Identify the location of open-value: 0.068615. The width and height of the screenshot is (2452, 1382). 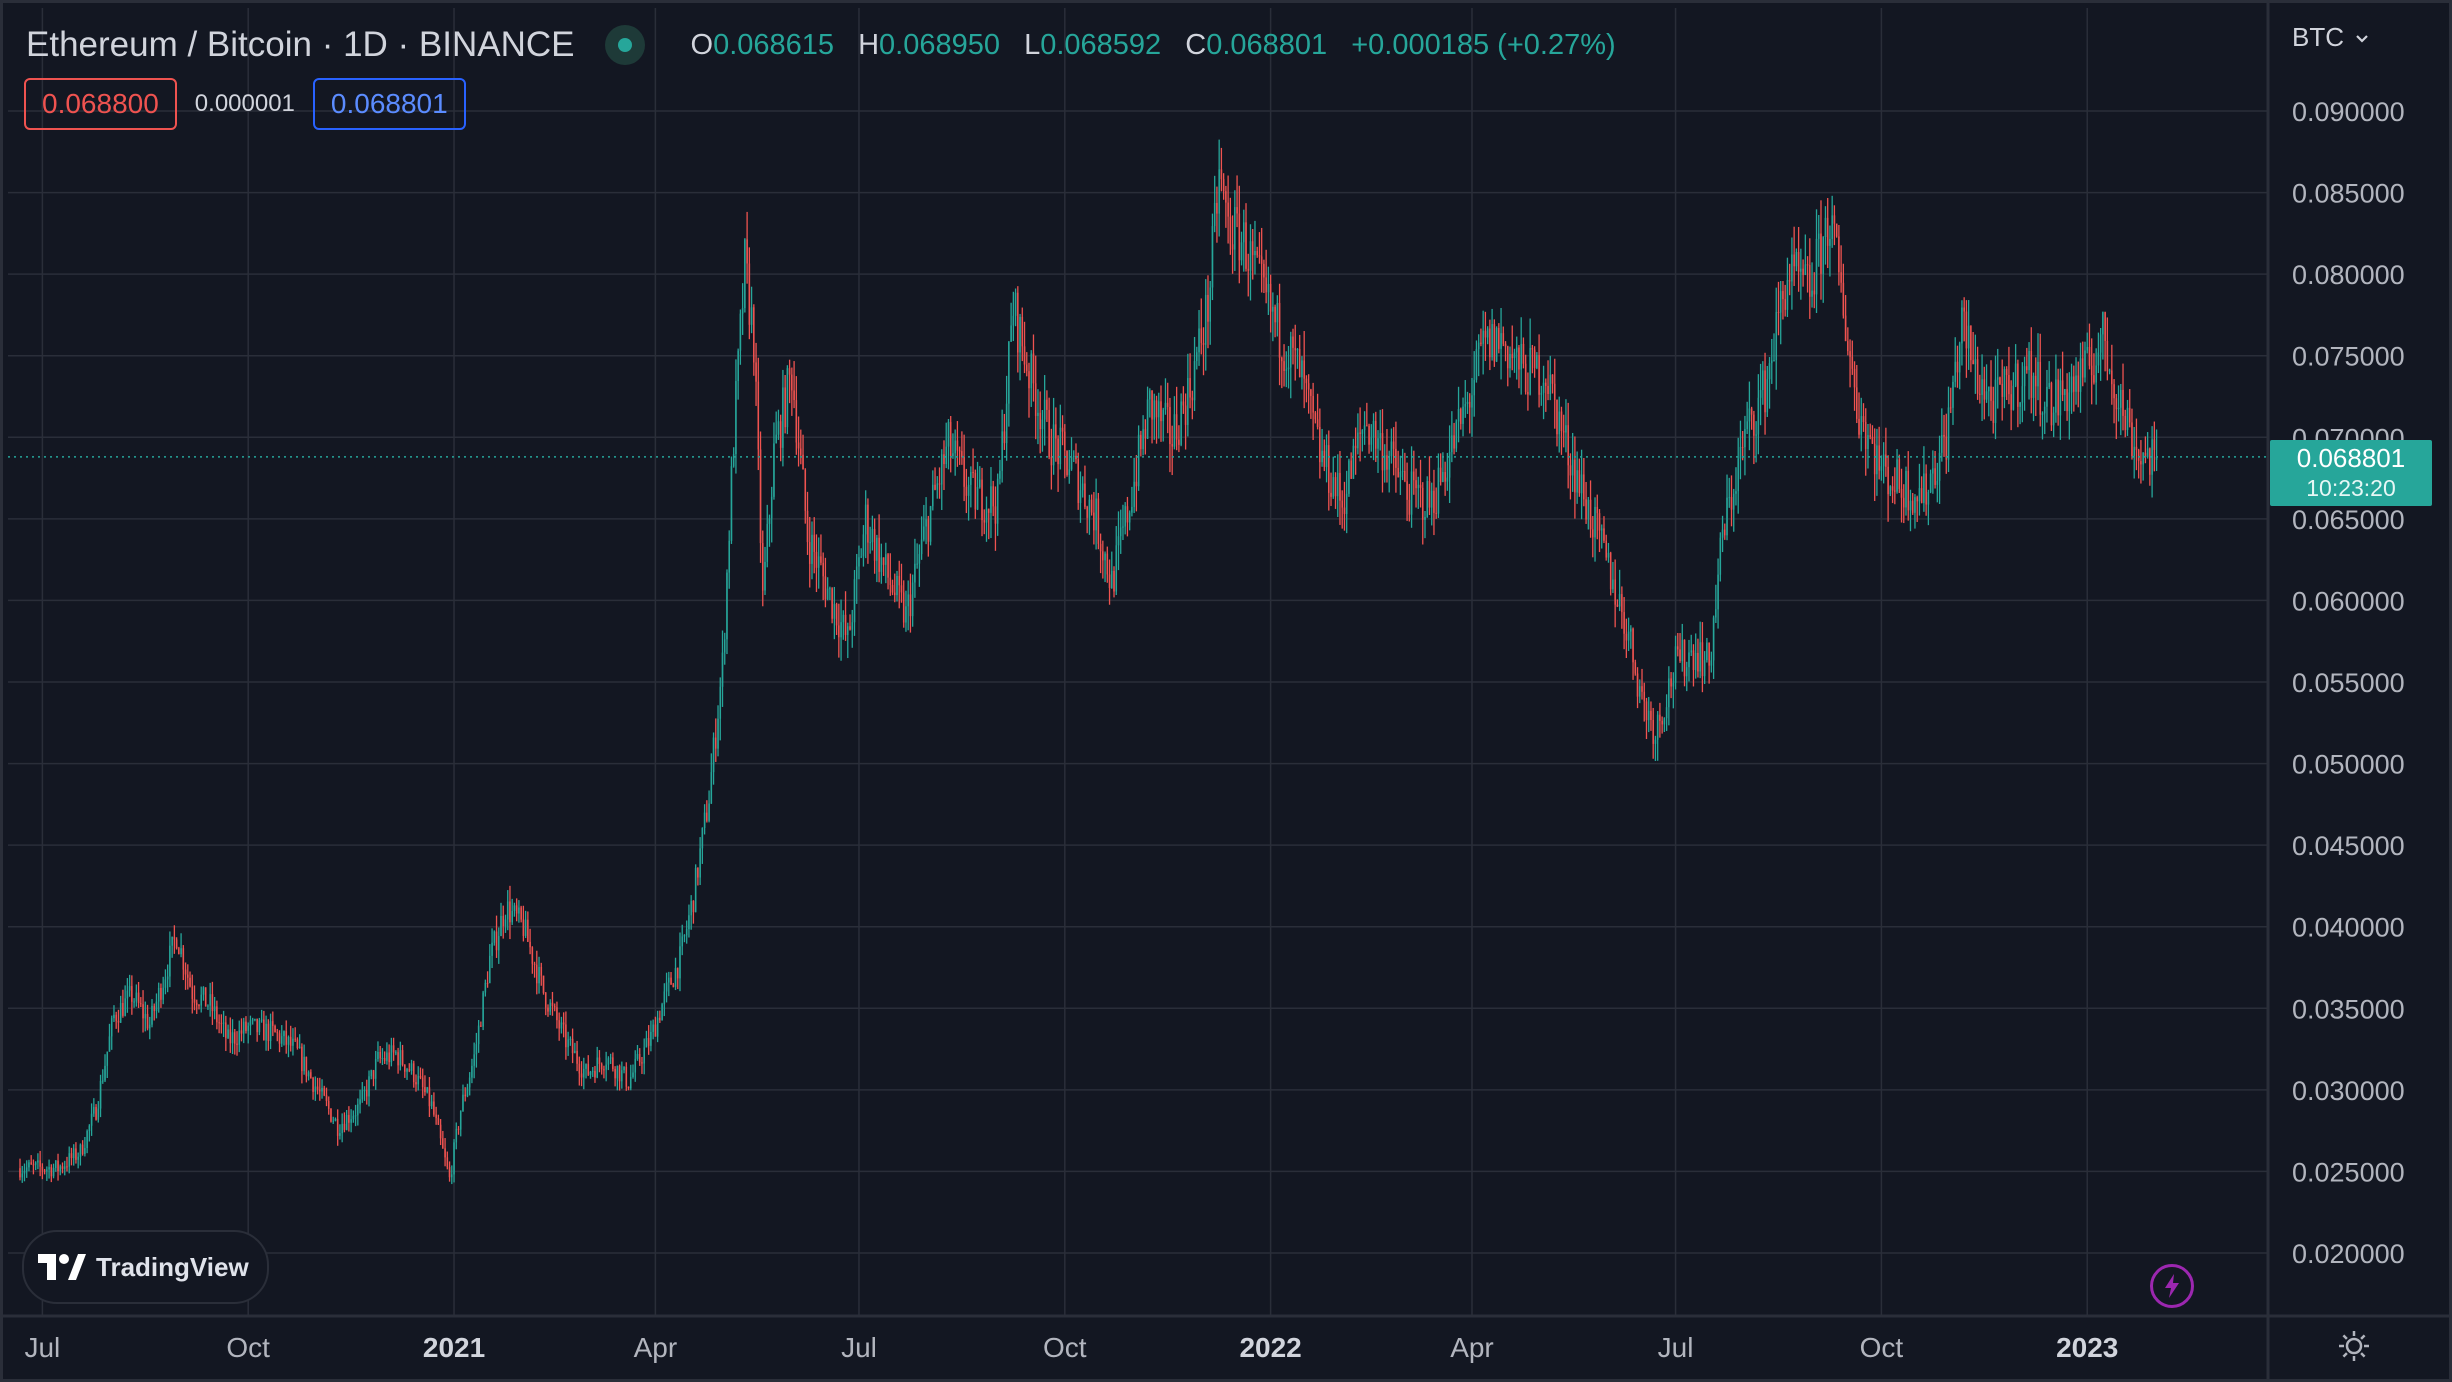
(774, 44).